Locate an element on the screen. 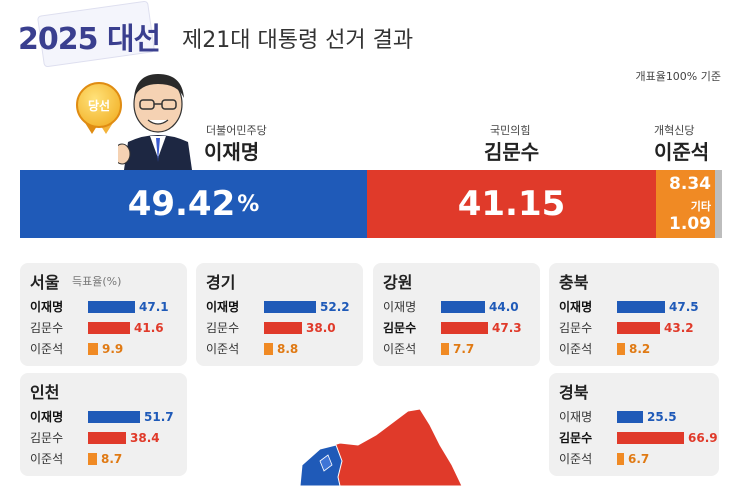 Image resolution: width=741 pixels, height=486 pixels. region-row: 김문수 43.2 is located at coordinates (634, 328).